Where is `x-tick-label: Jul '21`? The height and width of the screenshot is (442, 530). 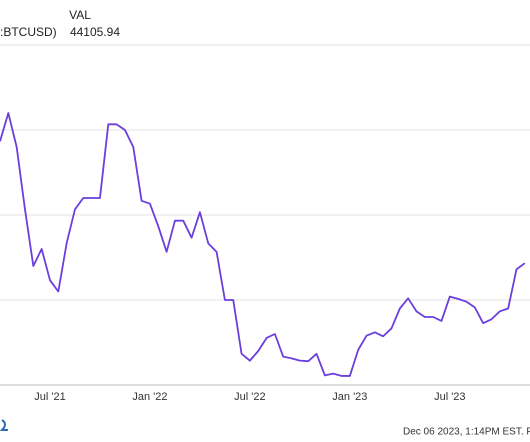 x-tick-label: Jul '21 is located at coordinates (49, 397).